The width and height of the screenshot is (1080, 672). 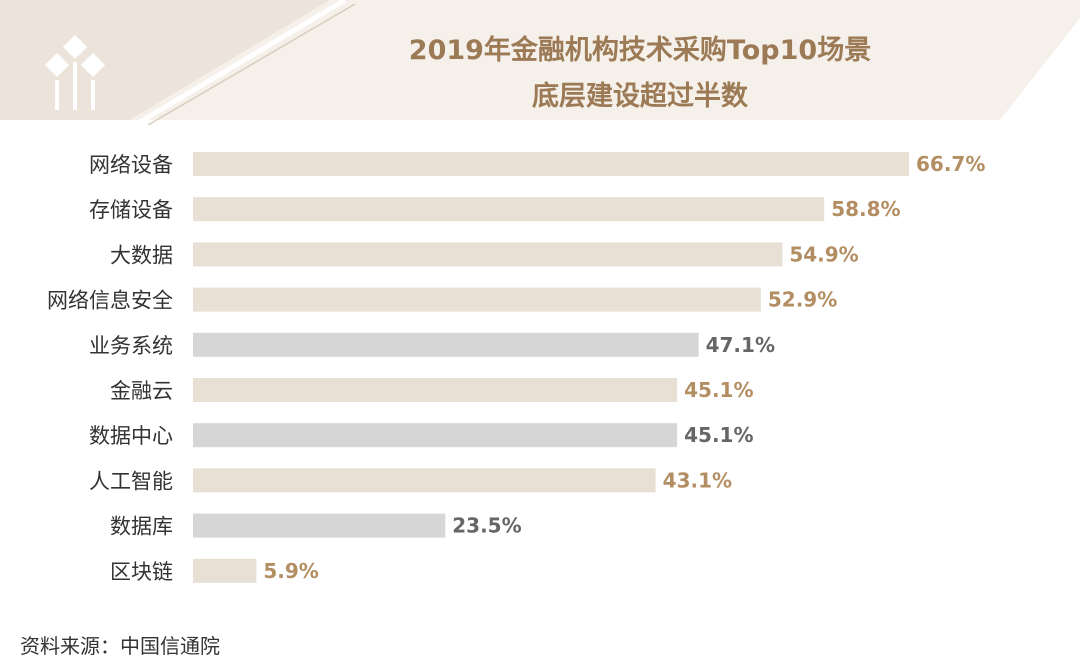 What do you see at coordinates (131, 436) in the screenshot?
I see `category-label: 数据中心` at bounding box center [131, 436].